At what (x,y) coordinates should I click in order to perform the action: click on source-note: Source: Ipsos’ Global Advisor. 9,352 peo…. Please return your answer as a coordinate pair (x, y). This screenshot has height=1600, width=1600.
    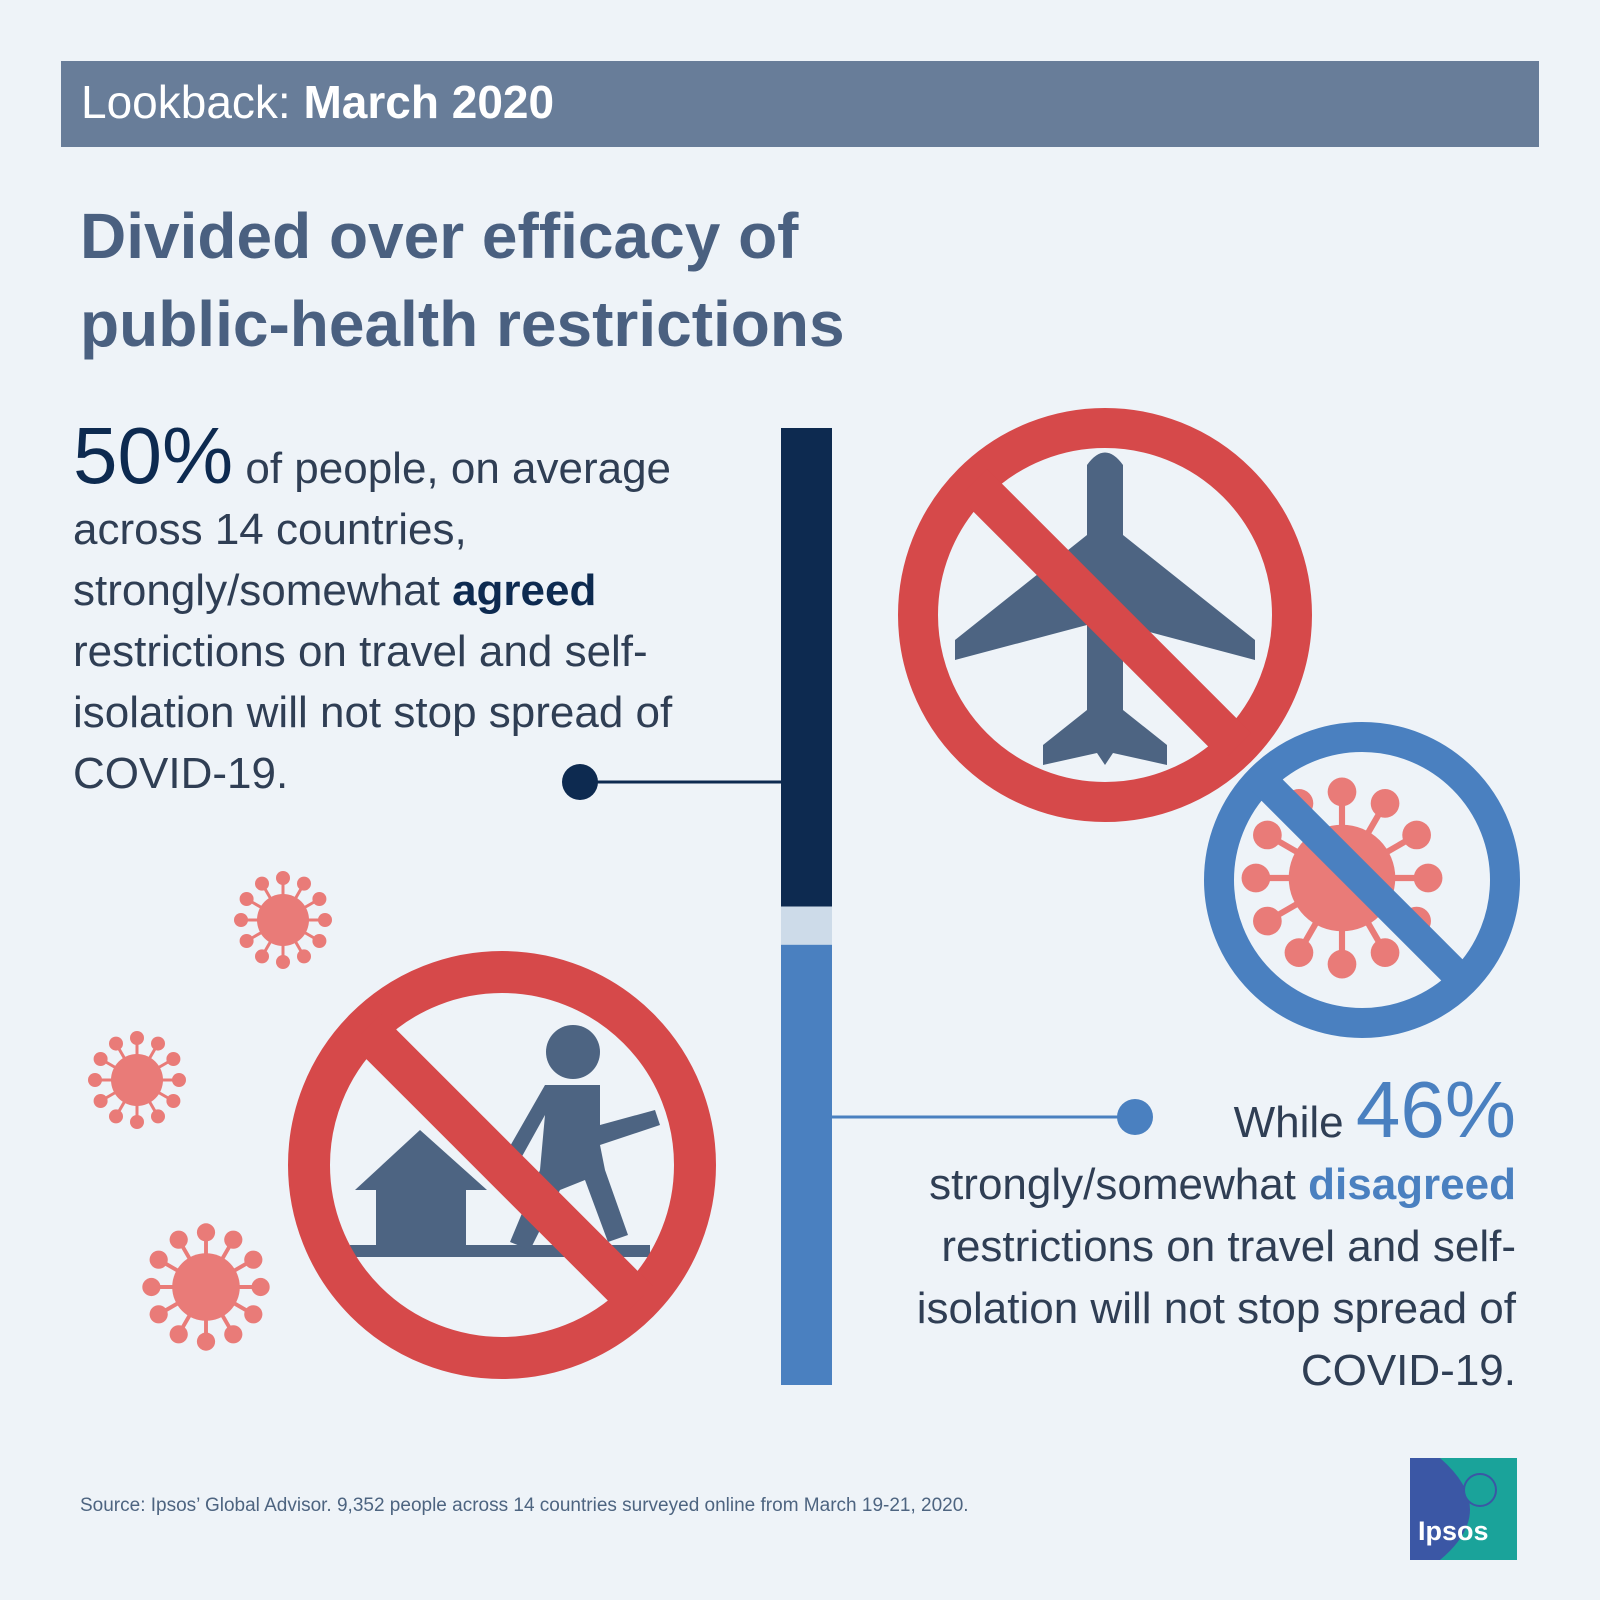
    Looking at the image, I should click on (524, 1505).